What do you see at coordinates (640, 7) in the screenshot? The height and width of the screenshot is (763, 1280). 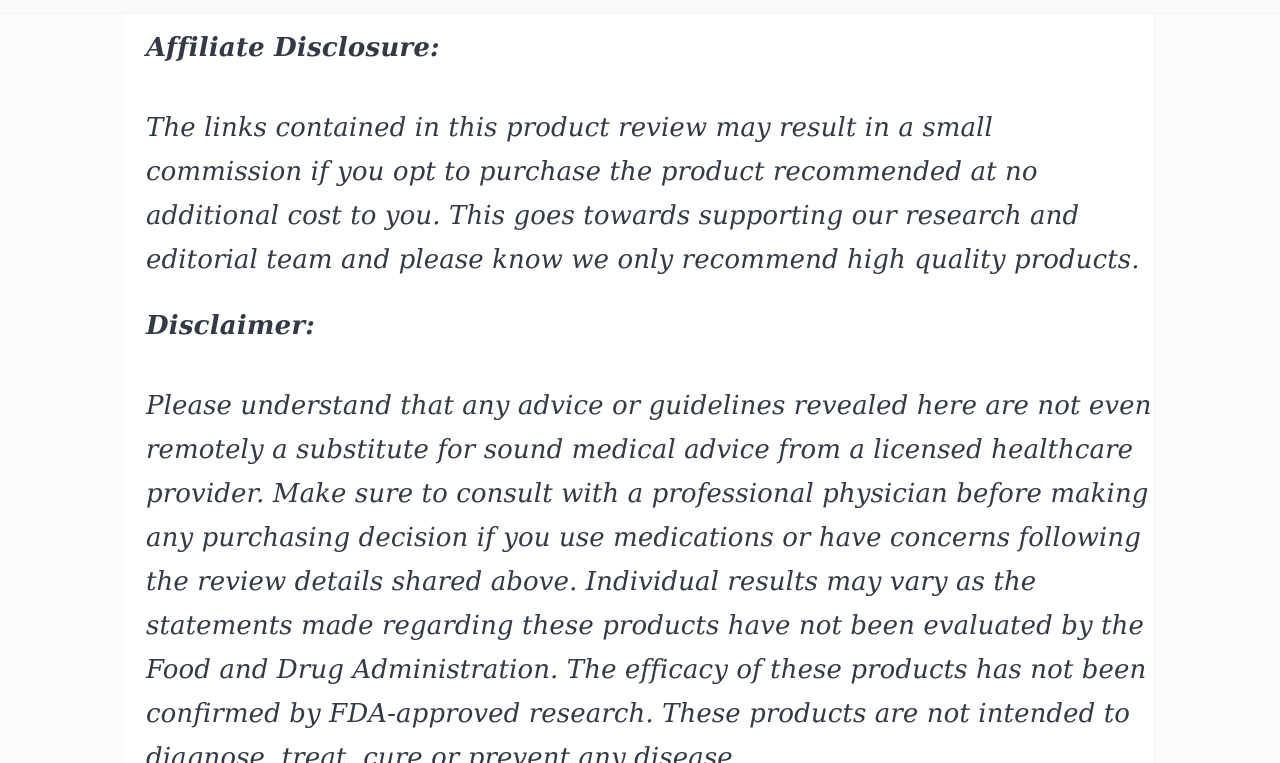 I see `top-strip` at bounding box center [640, 7].